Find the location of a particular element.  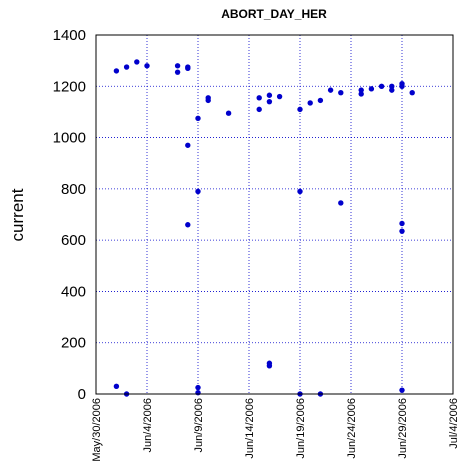

y-tick-label: 1200 is located at coordinates (69, 86).